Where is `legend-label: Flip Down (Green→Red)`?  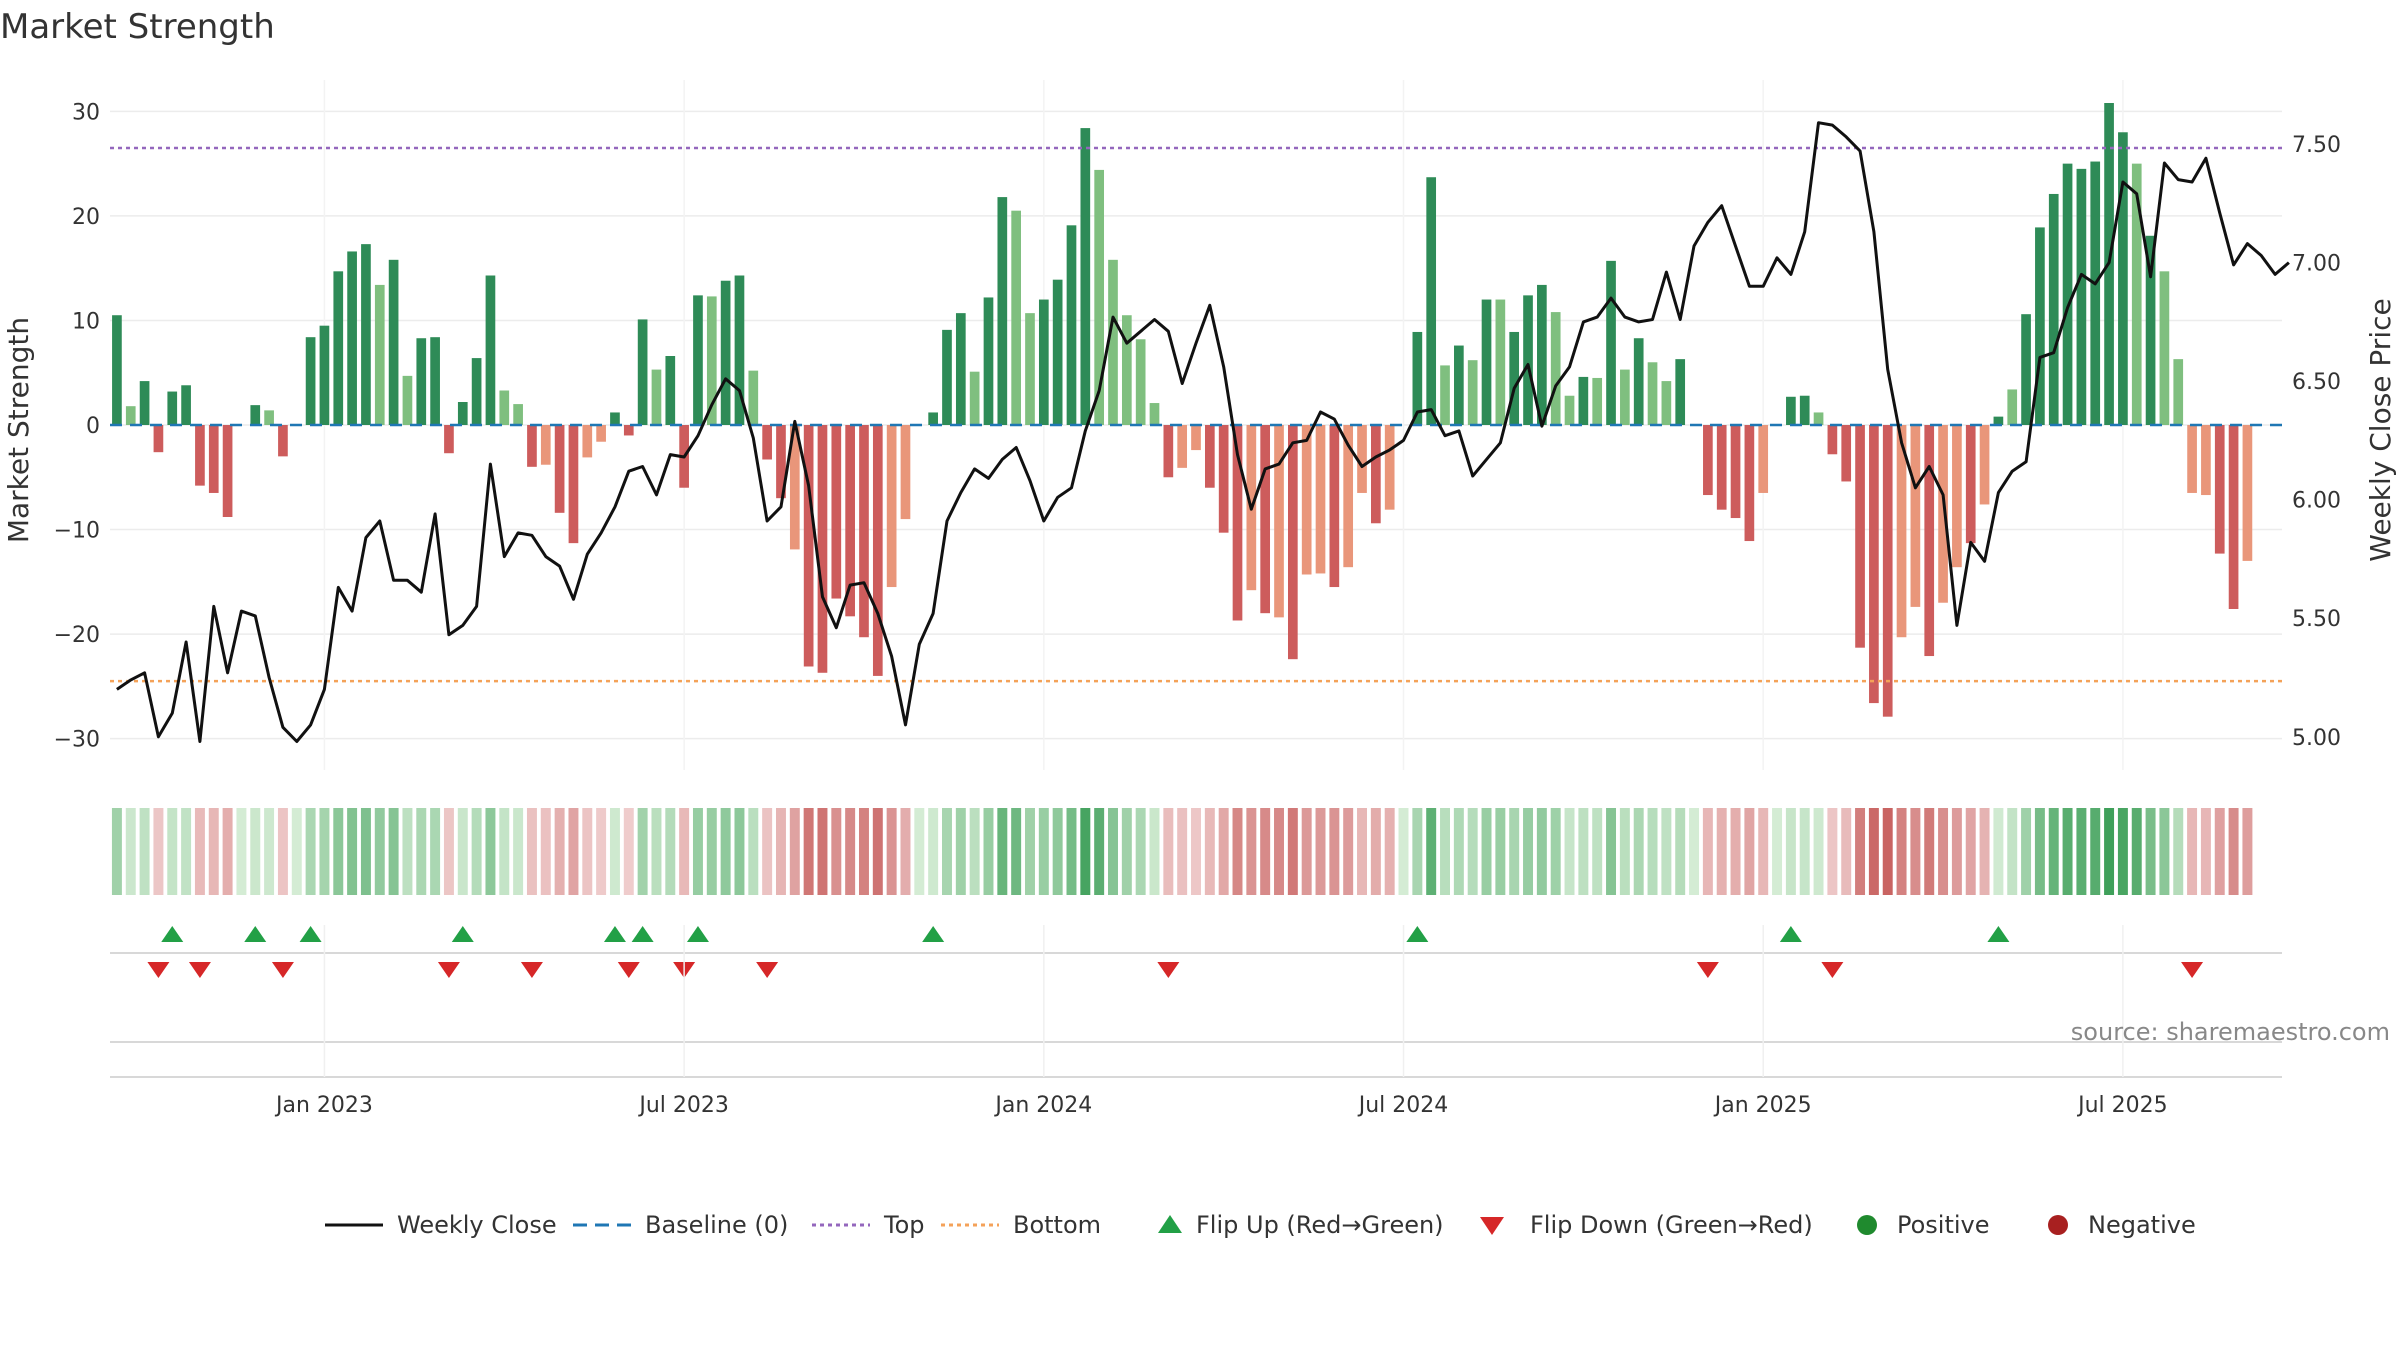
legend-label: Flip Down (Green→Red) is located at coordinates (1671, 1225).